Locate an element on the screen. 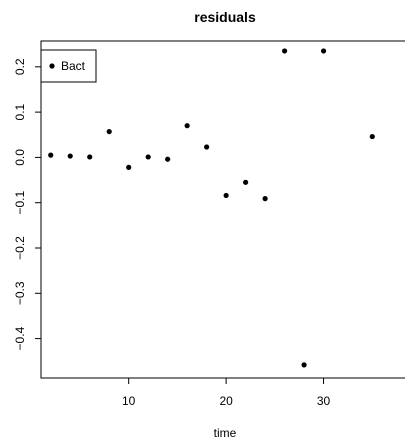 The height and width of the screenshot is (441, 405). legend: Bact is located at coordinates (68, 66).